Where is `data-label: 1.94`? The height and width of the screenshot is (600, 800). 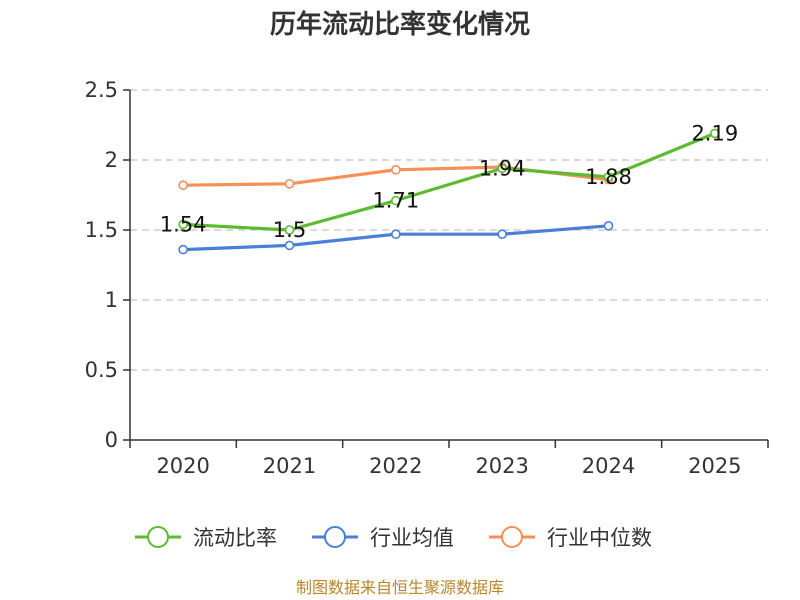 data-label: 1.94 is located at coordinates (502, 168).